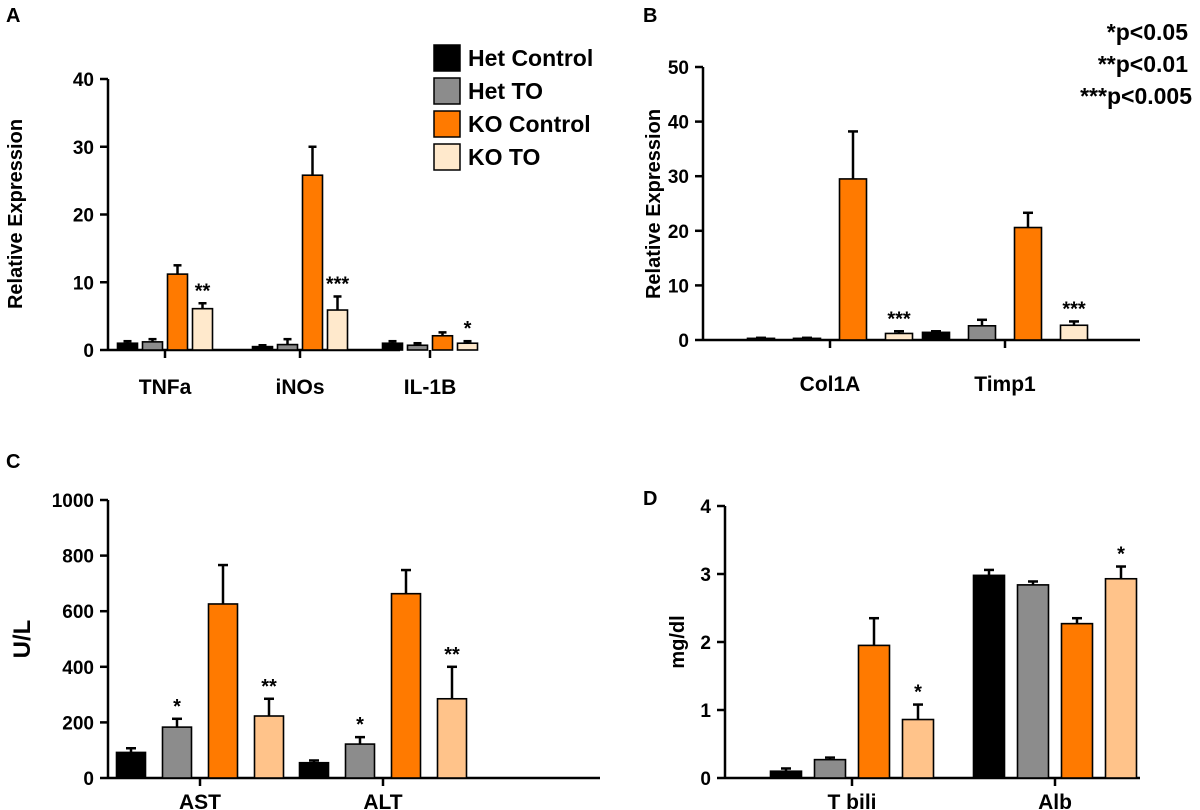 The height and width of the screenshot is (810, 1200). Describe the element at coordinates (202, 329) in the screenshot. I see `bar-ko-to-tnfa` at that location.